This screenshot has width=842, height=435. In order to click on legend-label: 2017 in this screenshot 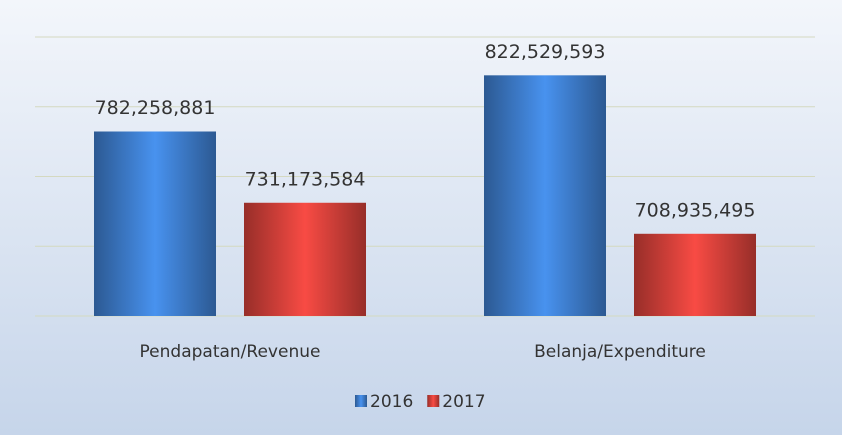, I will do `click(463, 402)`.